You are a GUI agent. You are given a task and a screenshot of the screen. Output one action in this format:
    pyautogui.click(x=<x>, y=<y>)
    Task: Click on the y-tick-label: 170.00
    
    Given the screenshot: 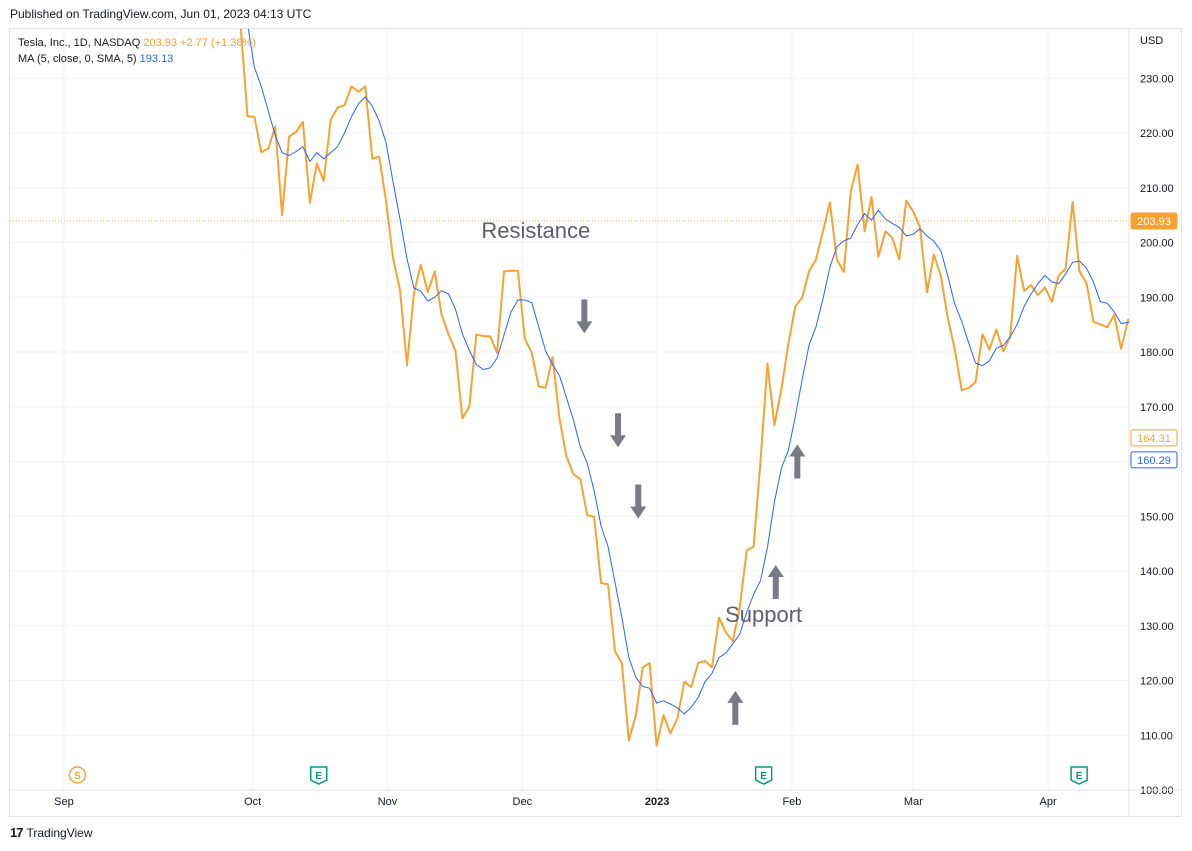 What is the action you would take?
    pyautogui.click(x=1157, y=408)
    